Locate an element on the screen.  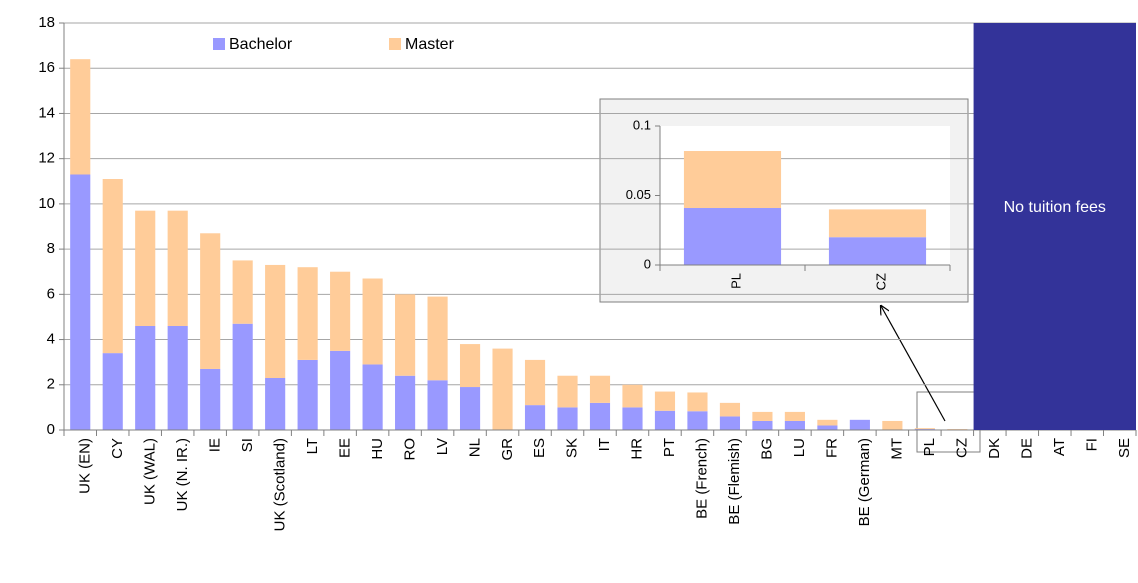
x-tick-label: GR is located at coordinates (507, 449).